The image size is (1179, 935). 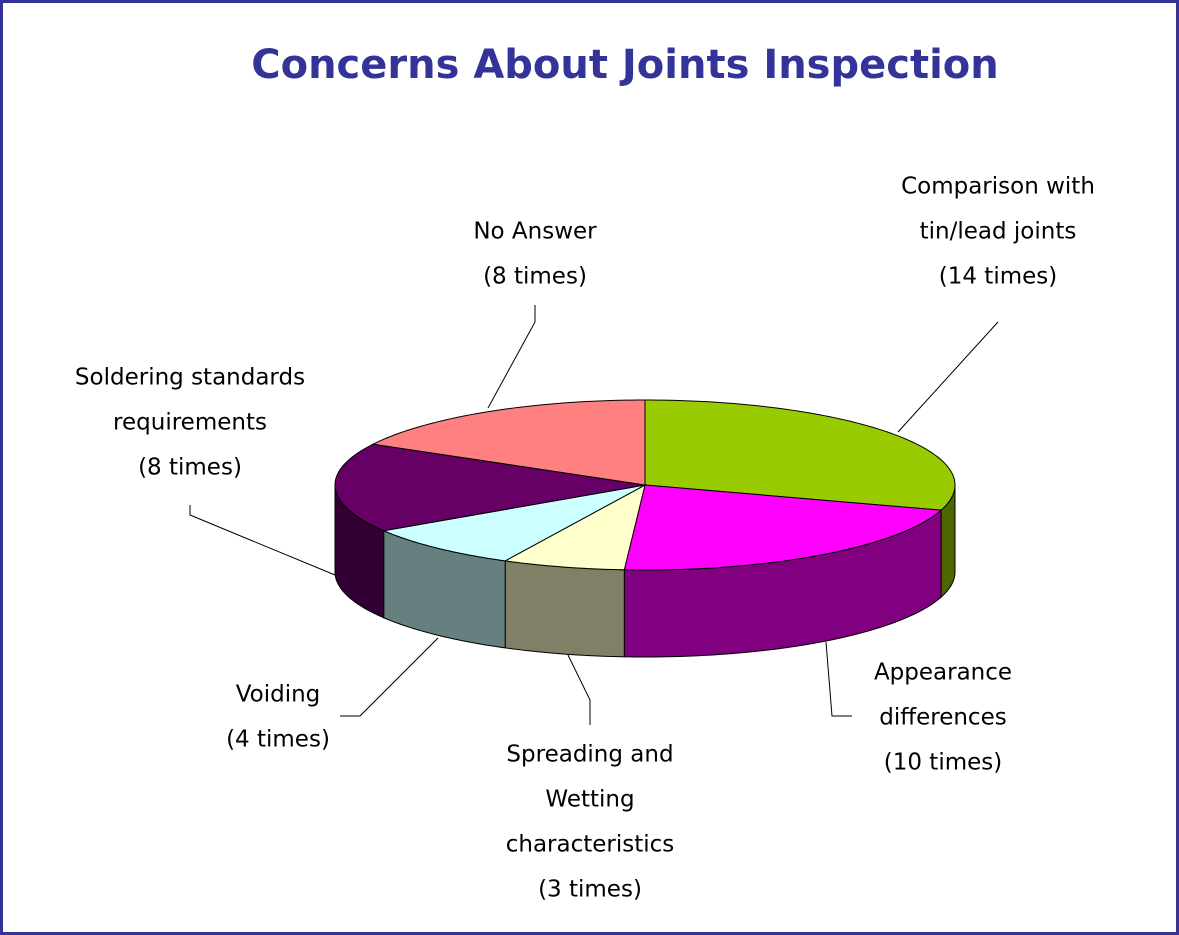 What do you see at coordinates (998, 232) in the screenshot?
I see `slice-label: tin/lead joints` at bounding box center [998, 232].